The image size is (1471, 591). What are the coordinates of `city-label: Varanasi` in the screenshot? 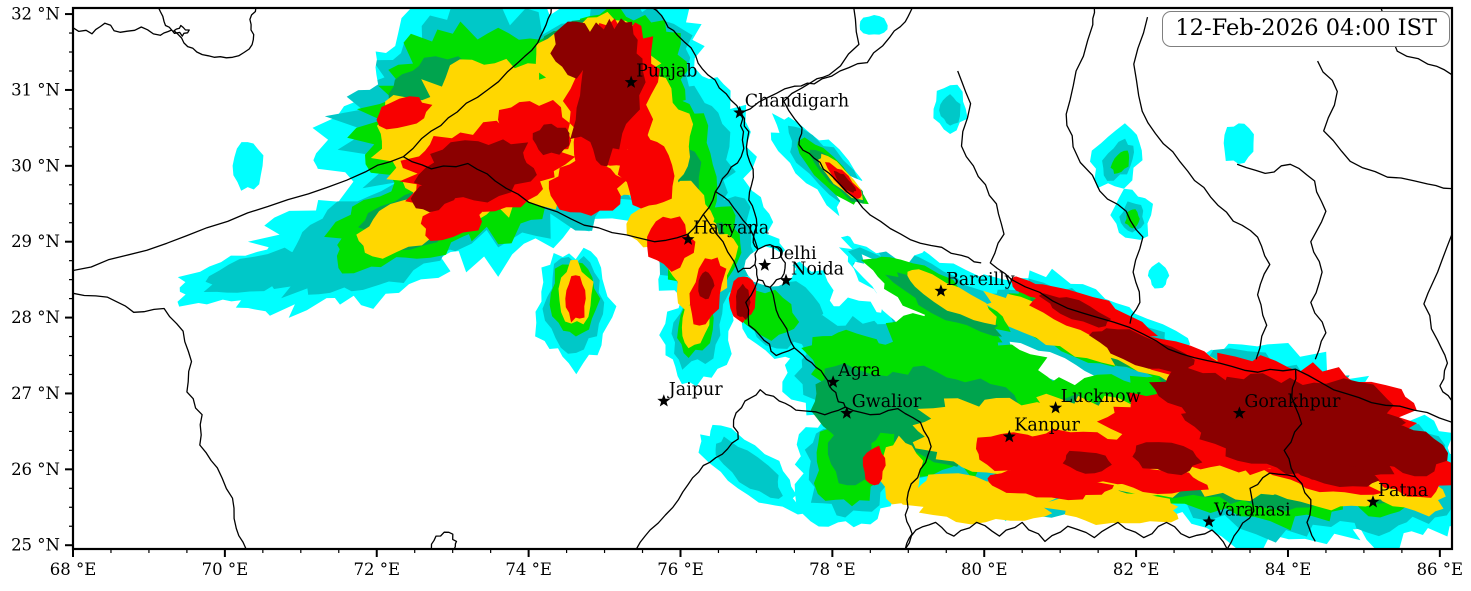 It's located at (1252, 511).